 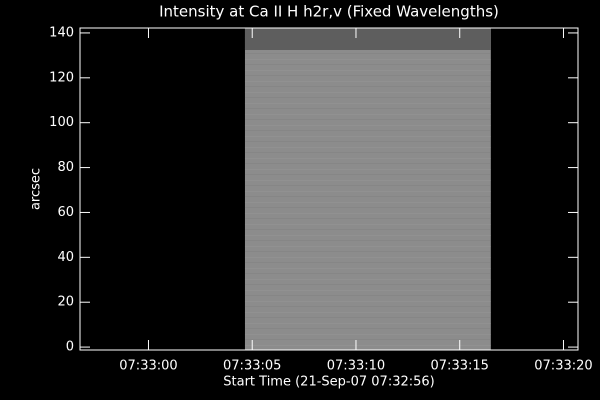 I want to click on x-tick-label: 07:33:00, so click(x=148, y=366).